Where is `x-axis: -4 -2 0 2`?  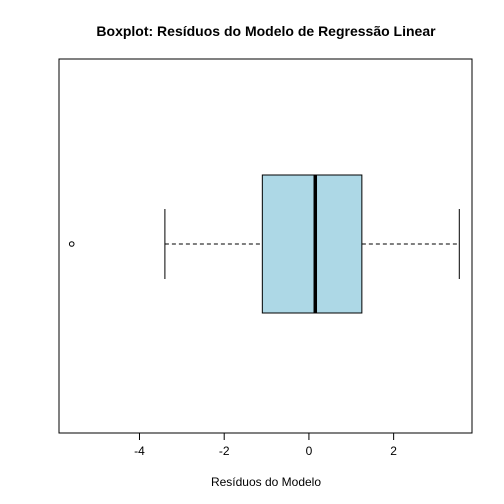 x-axis: -4 -2 0 2 is located at coordinates (265, 445).